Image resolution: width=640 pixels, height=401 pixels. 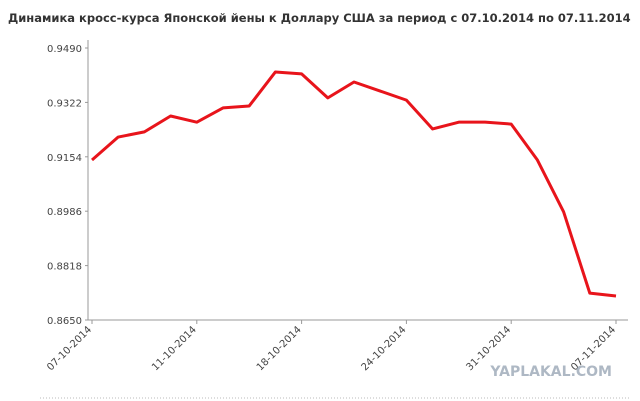 What do you see at coordinates (64, 321) in the screenshot?
I see `y-tick-label: 0.8650` at bounding box center [64, 321].